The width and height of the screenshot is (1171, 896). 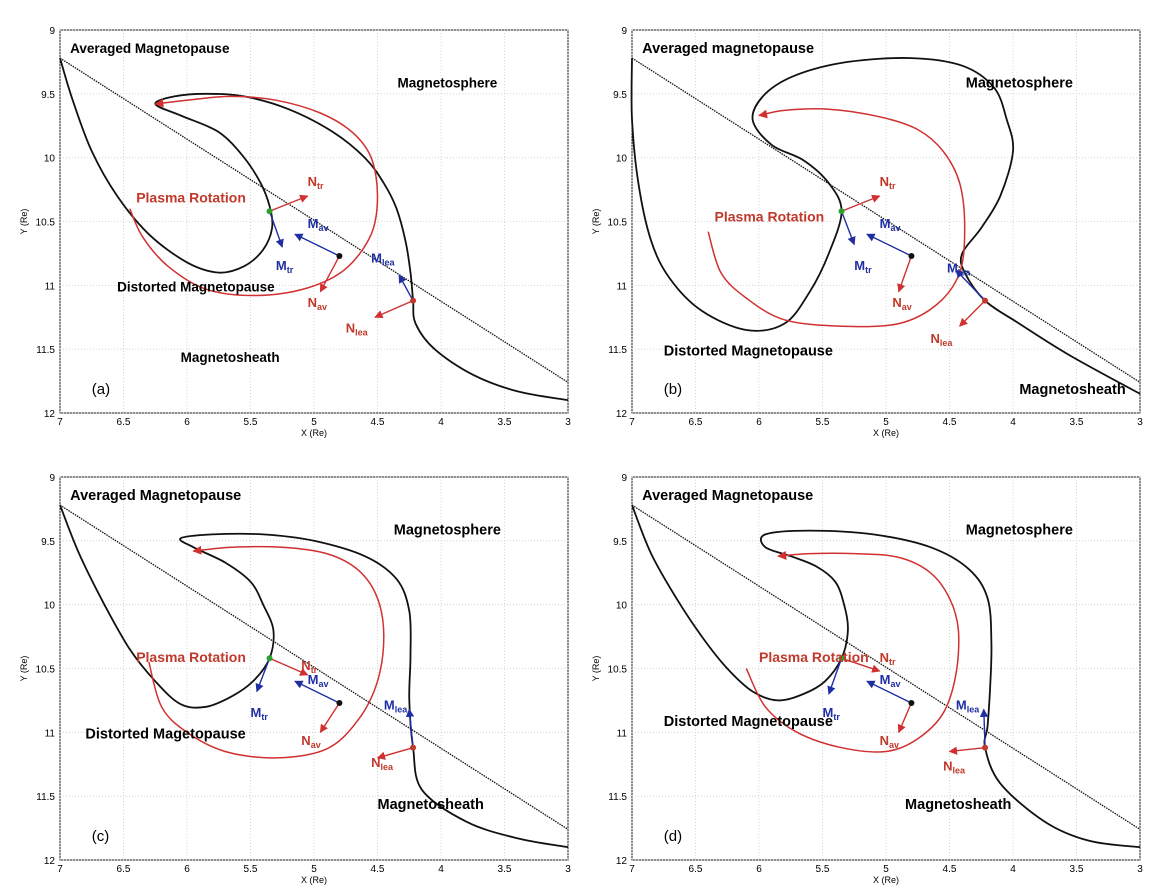 What do you see at coordinates (165, 735) in the screenshot?
I see `distorted-magnetopause-label: Distorted Magetopause` at bounding box center [165, 735].